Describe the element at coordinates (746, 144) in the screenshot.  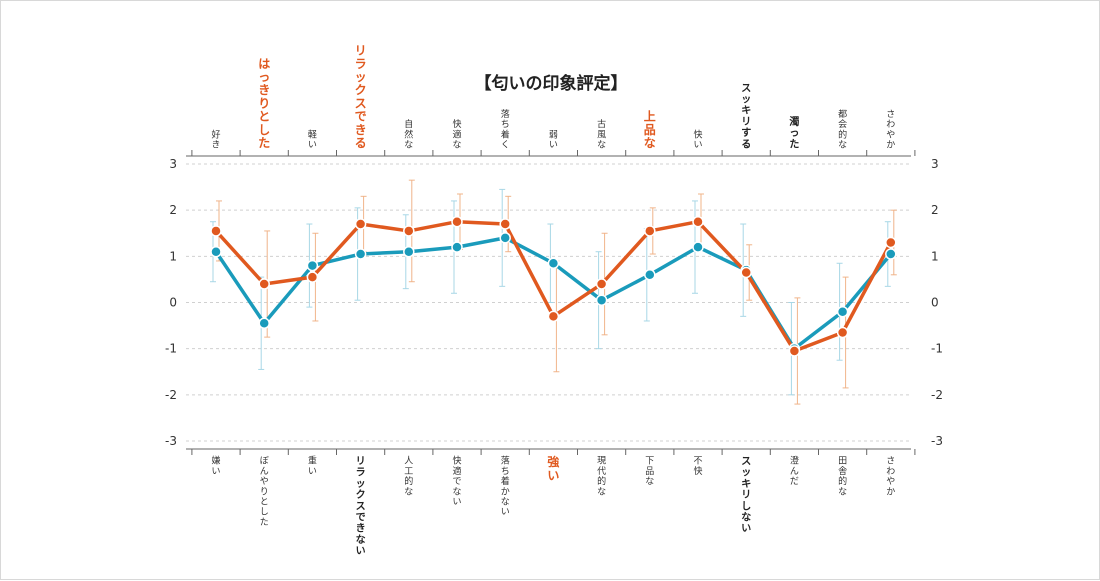
I see `top-label-11-char: る` at that location.